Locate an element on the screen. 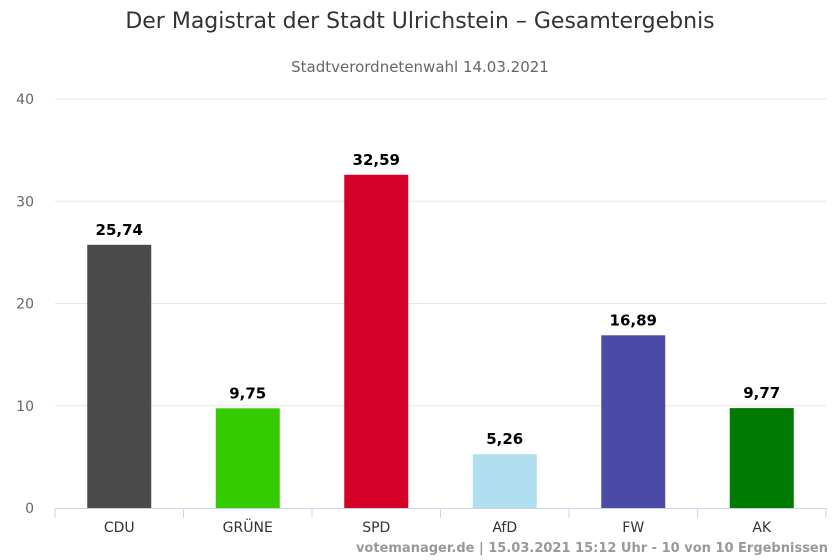 This screenshot has height=560, width=840. y-tick-label: 40 is located at coordinates (25, 100).